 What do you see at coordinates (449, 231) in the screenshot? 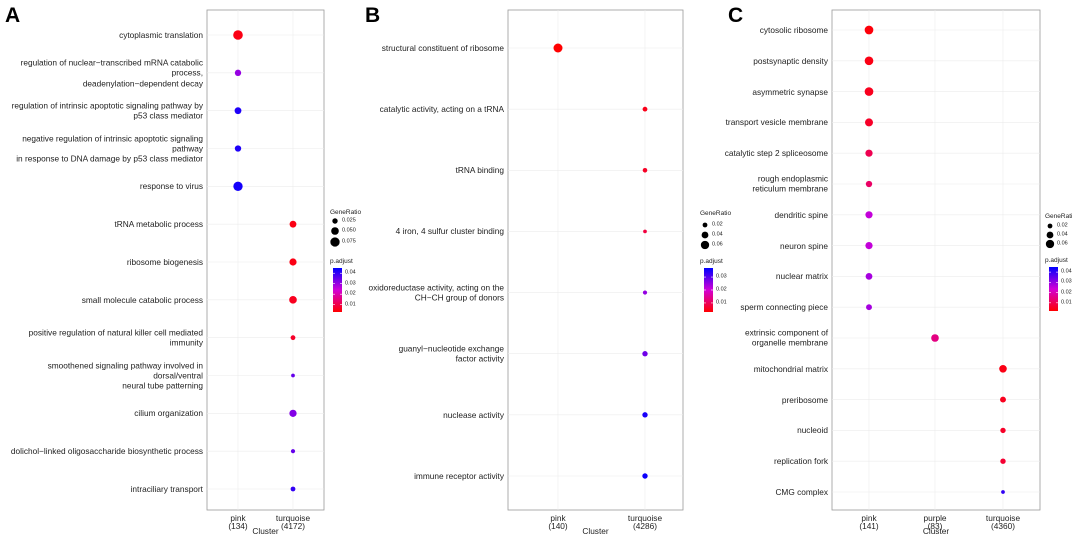
I see `y-tick-label: 4 iron, 4 sulfur cluster binding` at bounding box center [449, 231].